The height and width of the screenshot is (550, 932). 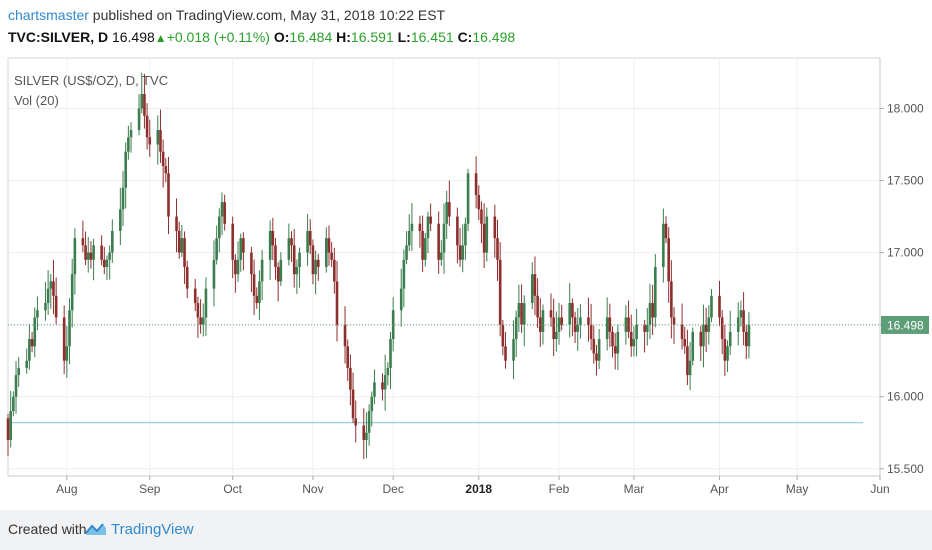 What do you see at coordinates (905, 253) in the screenshot?
I see `price-tick-label: 17.000` at bounding box center [905, 253].